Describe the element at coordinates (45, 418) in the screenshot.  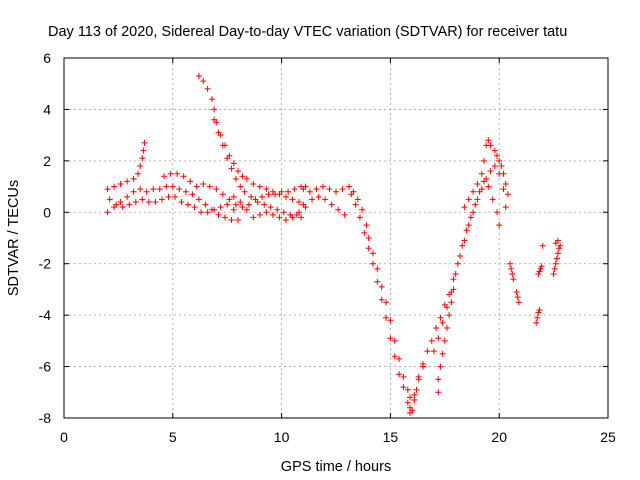
I see `y-tick-label: -8` at that location.